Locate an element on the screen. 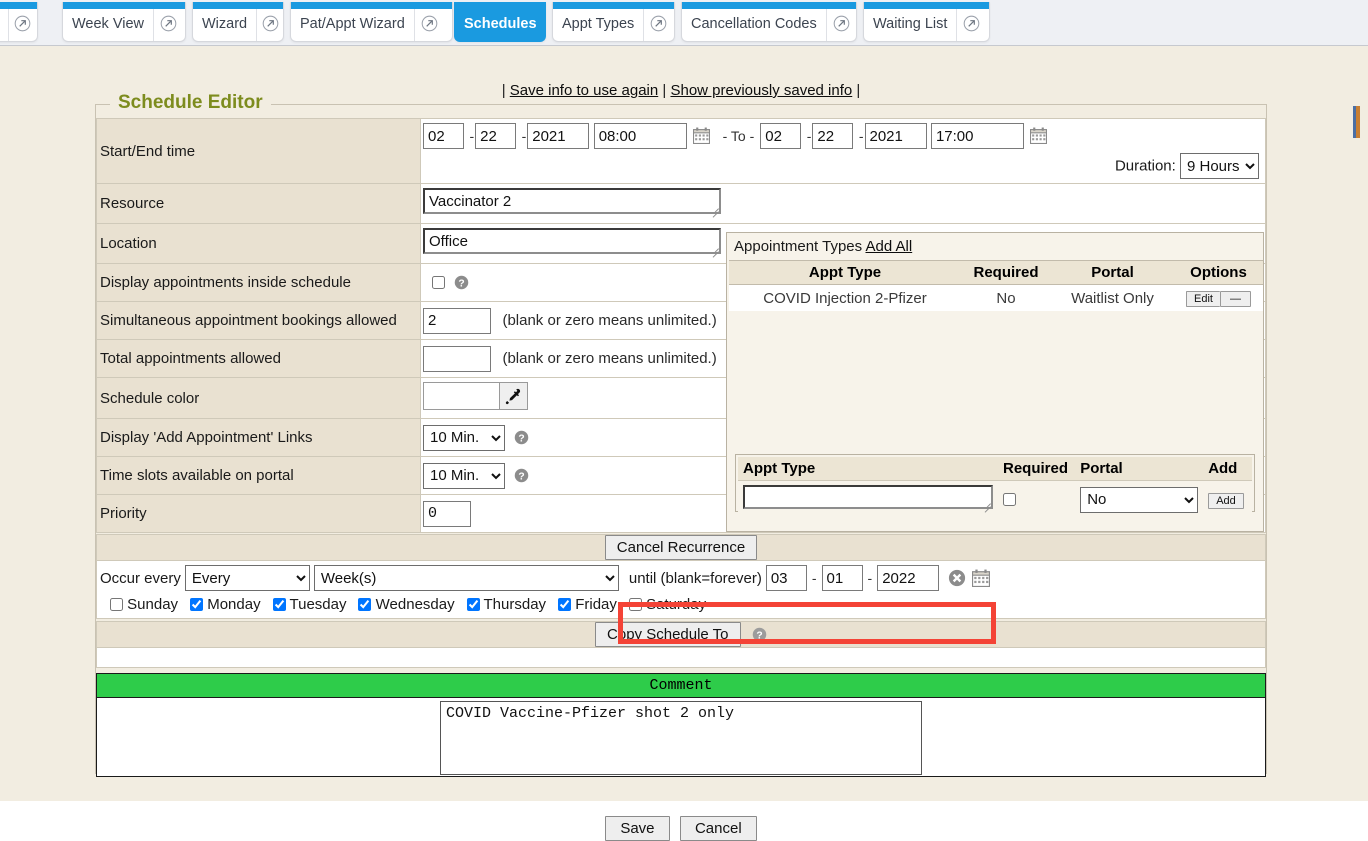 This screenshot has width=1368, height=841. priority-input is located at coordinates (447, 513).